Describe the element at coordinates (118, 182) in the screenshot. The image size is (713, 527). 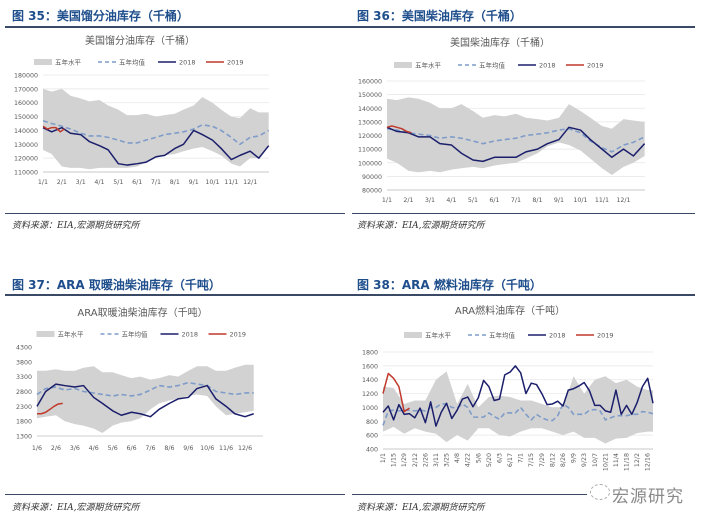
I see `x-tick-label: 5/1` at that location.